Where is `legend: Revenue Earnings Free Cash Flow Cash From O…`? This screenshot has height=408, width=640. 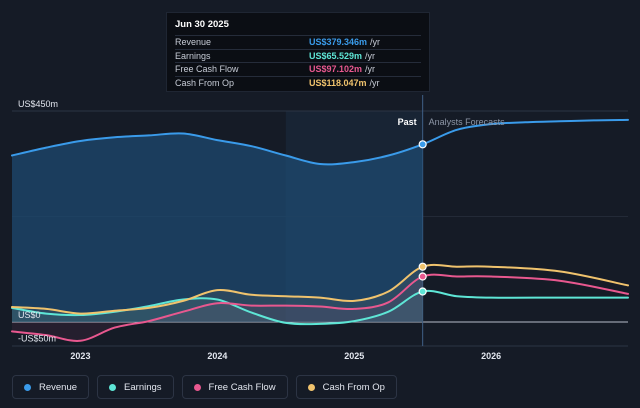
legend: Revenue Earnings Free Cash Flow Cash From O… is located at coordinates (204, 387).